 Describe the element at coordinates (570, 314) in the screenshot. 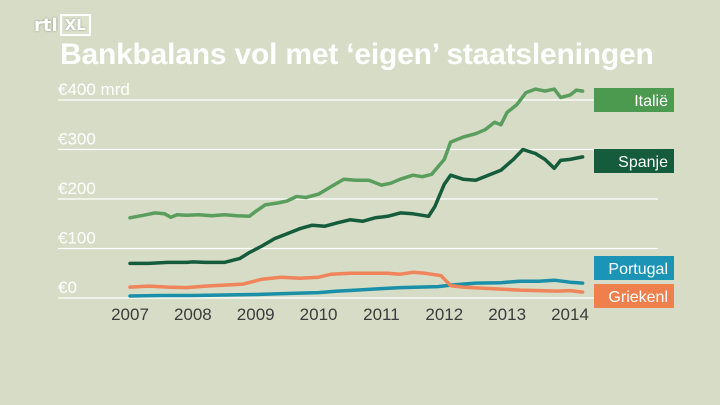

I see `x-tick-label: 2014` at that location.